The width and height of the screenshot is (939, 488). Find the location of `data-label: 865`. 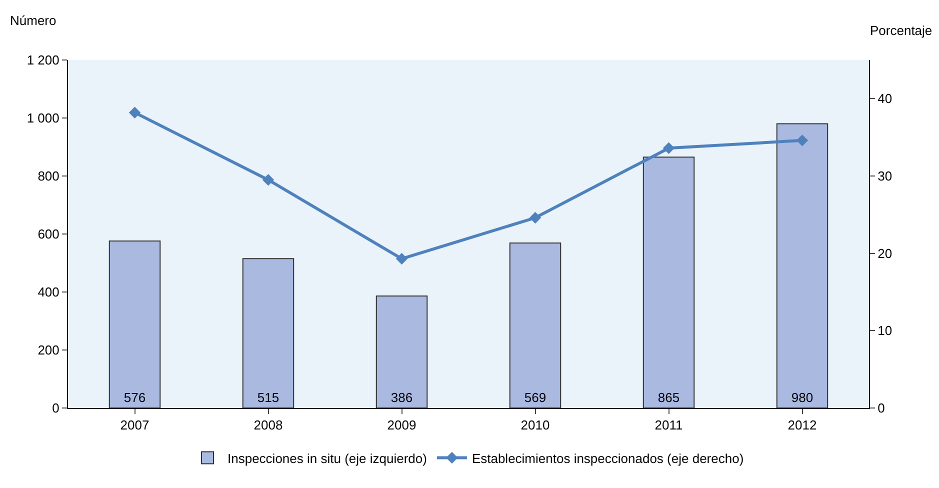

data-label: 865 is located at coordinates (669, 397).